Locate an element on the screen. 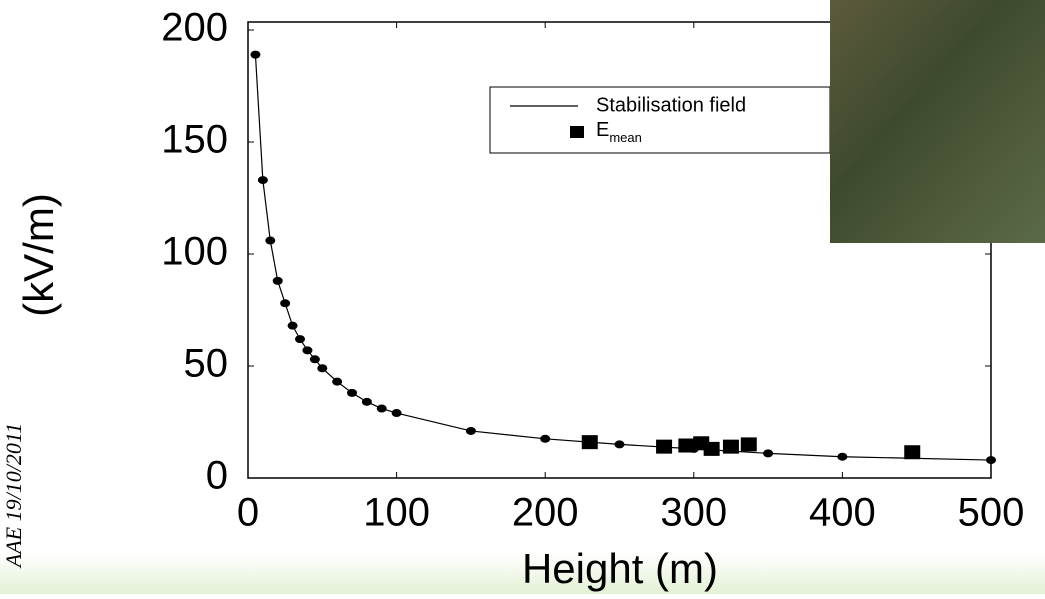 The image size is (1045, 599). x-axis-title: Height (m) is located at coordinates (620, 568).